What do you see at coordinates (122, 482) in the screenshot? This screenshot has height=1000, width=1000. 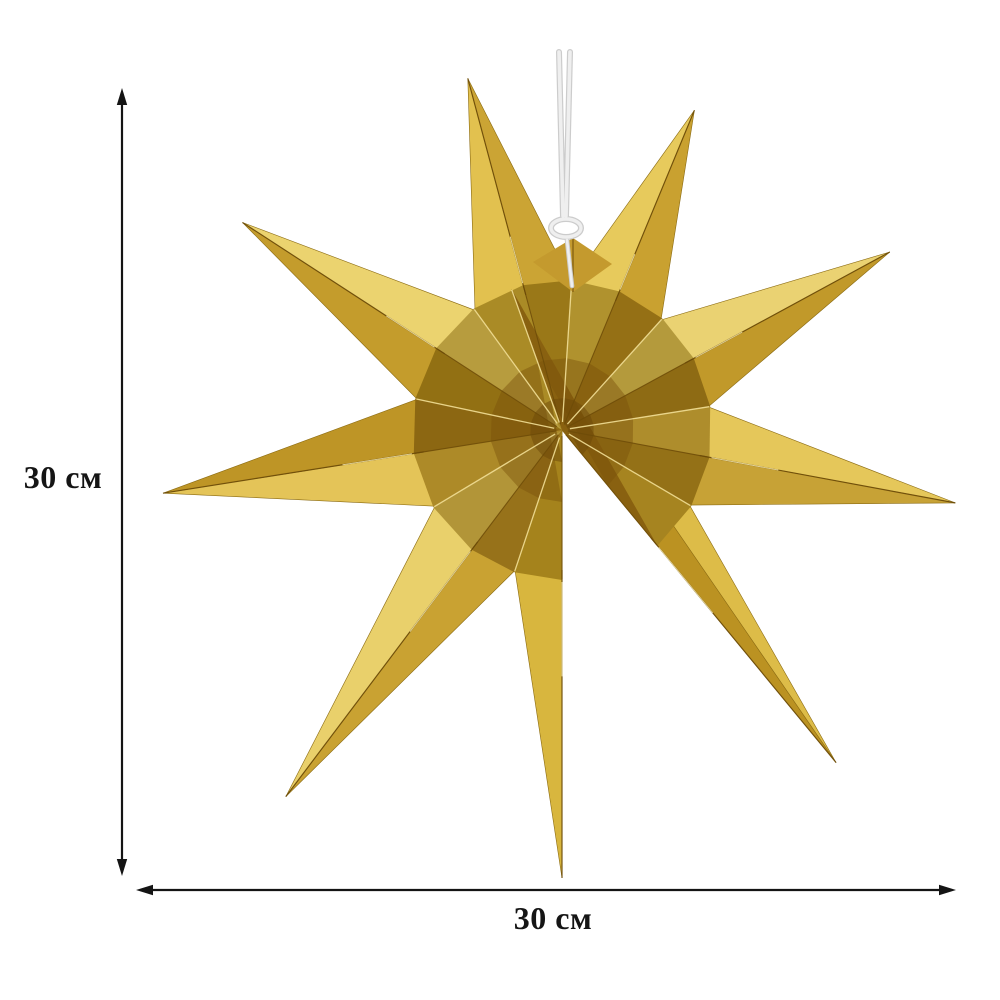 I see `height-dimension-arrow` at bounding box center [122, 482].